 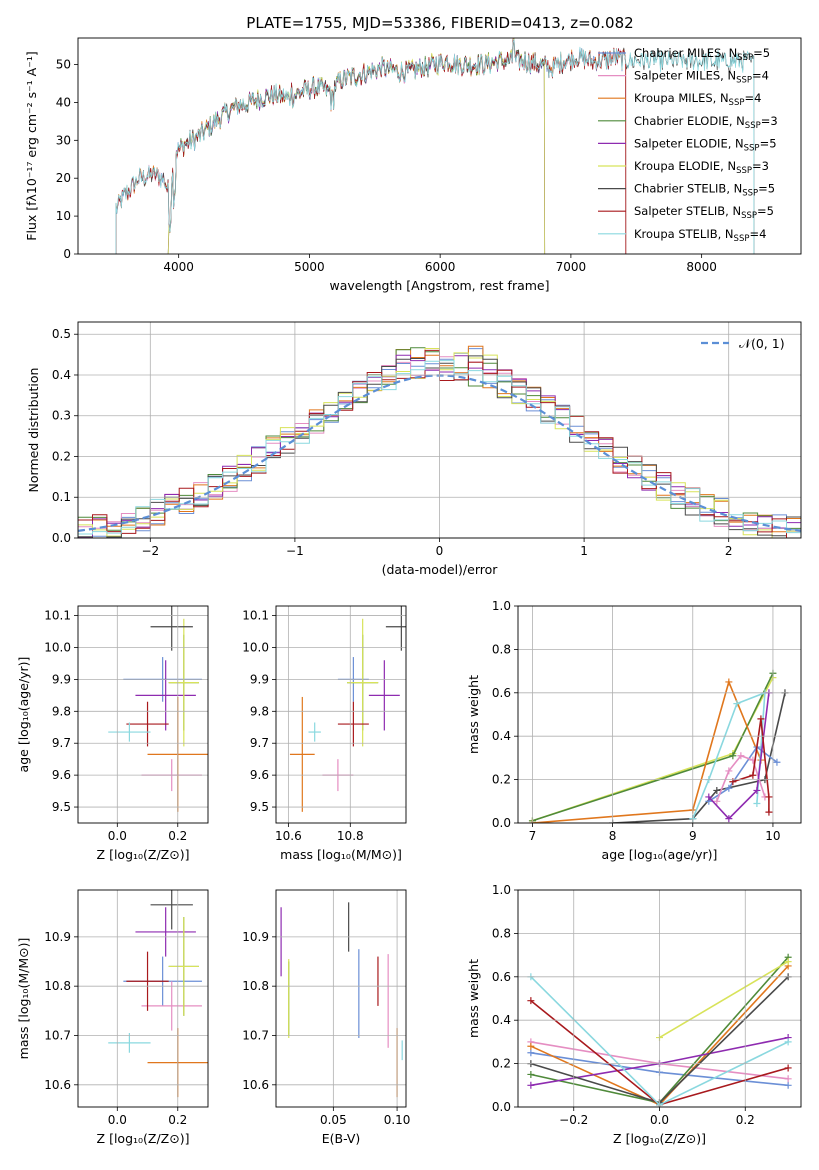 What do you see at coordinates (61, 334) in the screenshot?
I see `y-tick-label: 0.5` at bounding box center [61, 334].